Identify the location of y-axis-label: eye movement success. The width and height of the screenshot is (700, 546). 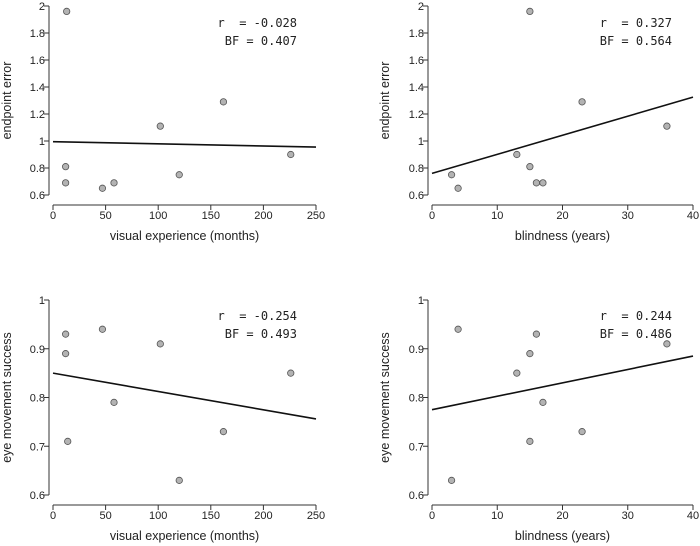
(7, 397).